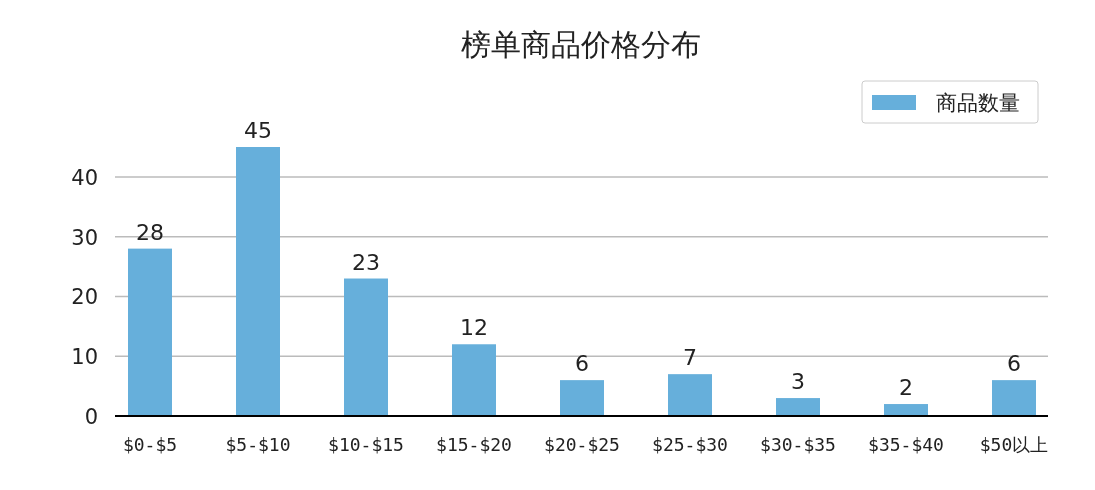 This screenshot has height=490, width=1095. I want to click on data-label: 3, so click(798, 382).